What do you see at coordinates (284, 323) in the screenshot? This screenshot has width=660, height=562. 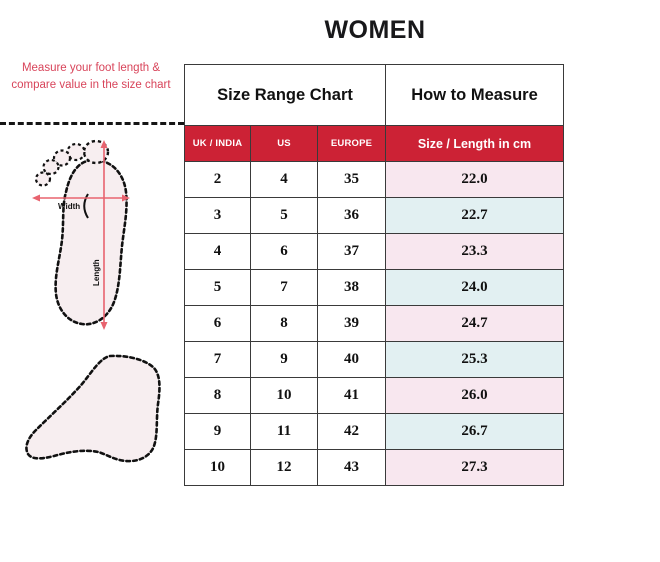 I see `cell-us: 8` at bounding box center [284, 323].